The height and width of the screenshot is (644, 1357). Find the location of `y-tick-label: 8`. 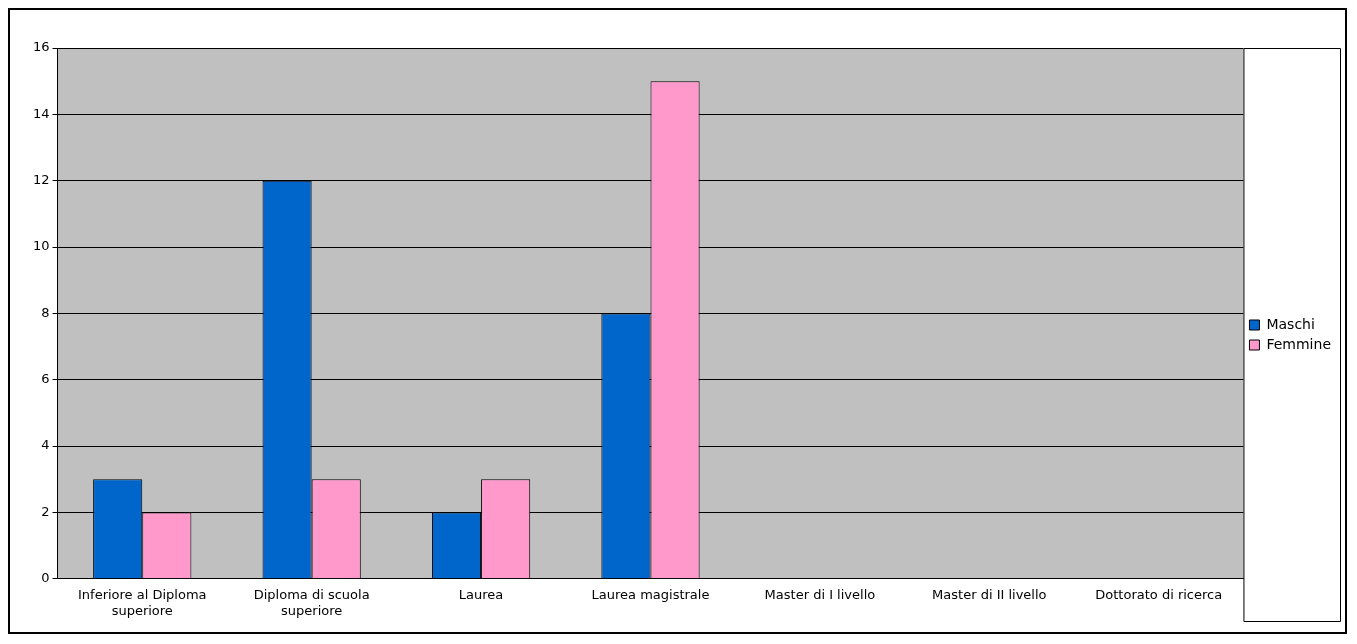

y-tick-label: 8 is located at coordinates (45, 312).